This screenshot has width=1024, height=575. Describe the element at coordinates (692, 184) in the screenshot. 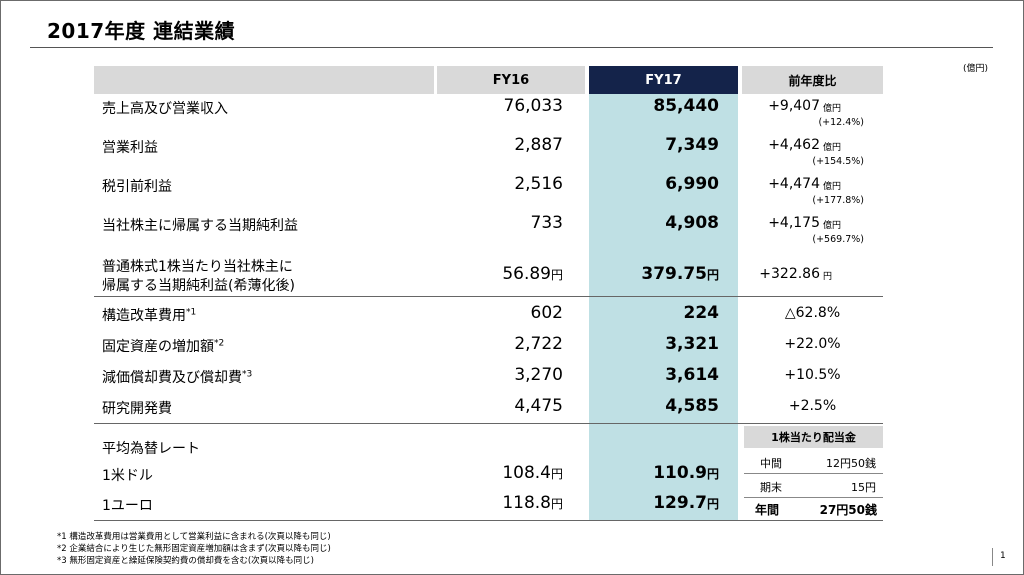

I see `fy17-value: 6,990` at that location.